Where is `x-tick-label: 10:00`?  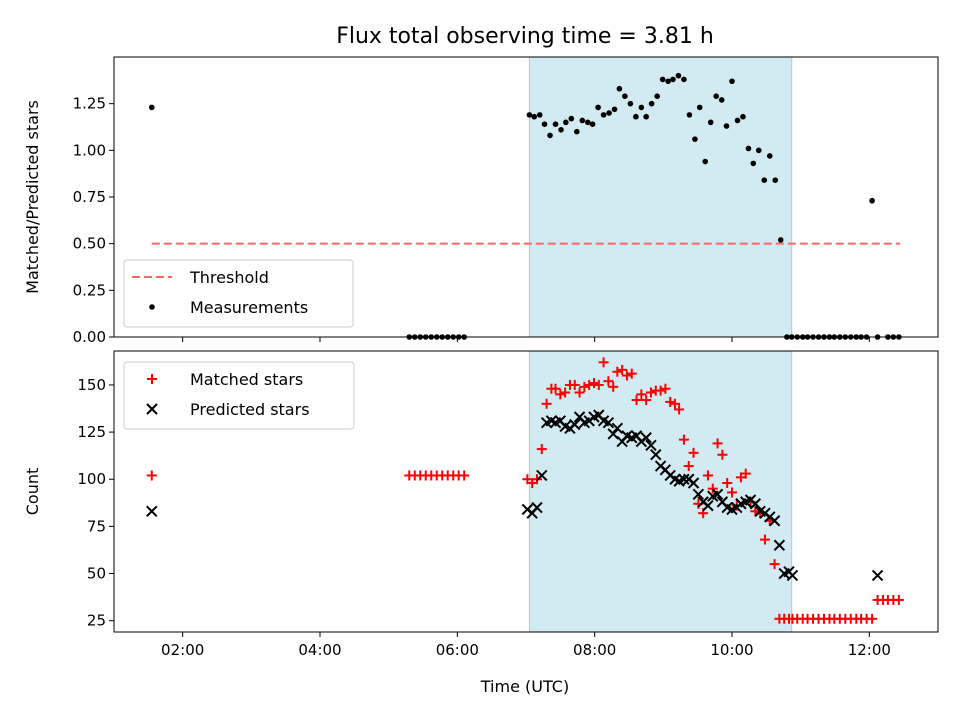 x-tick-label: 10:00 is located at coordinates (731, 650).